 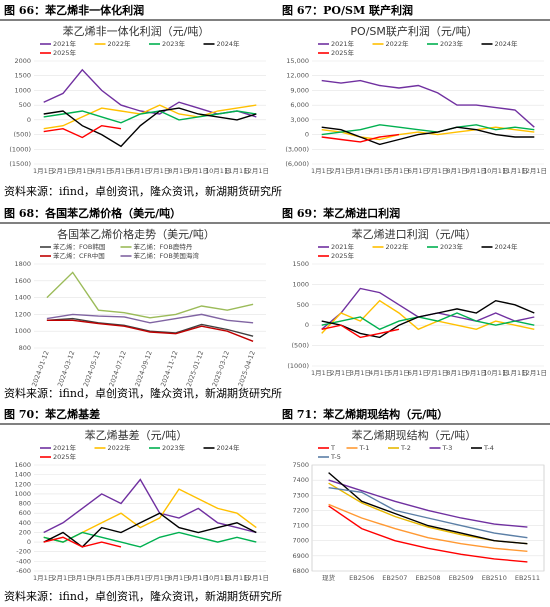 What do you see at coordinates (167, 255) in the screenshot?
I see `legend-label: 苯乙烯：FOB美国海湾` at bounding box center [167, 255].